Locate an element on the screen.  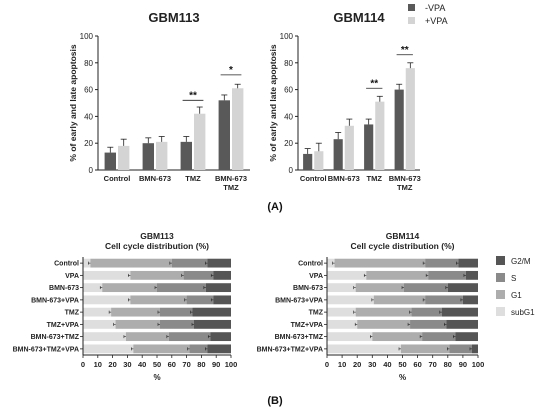
legend-swatch-s is located at coordinates (500, 277).